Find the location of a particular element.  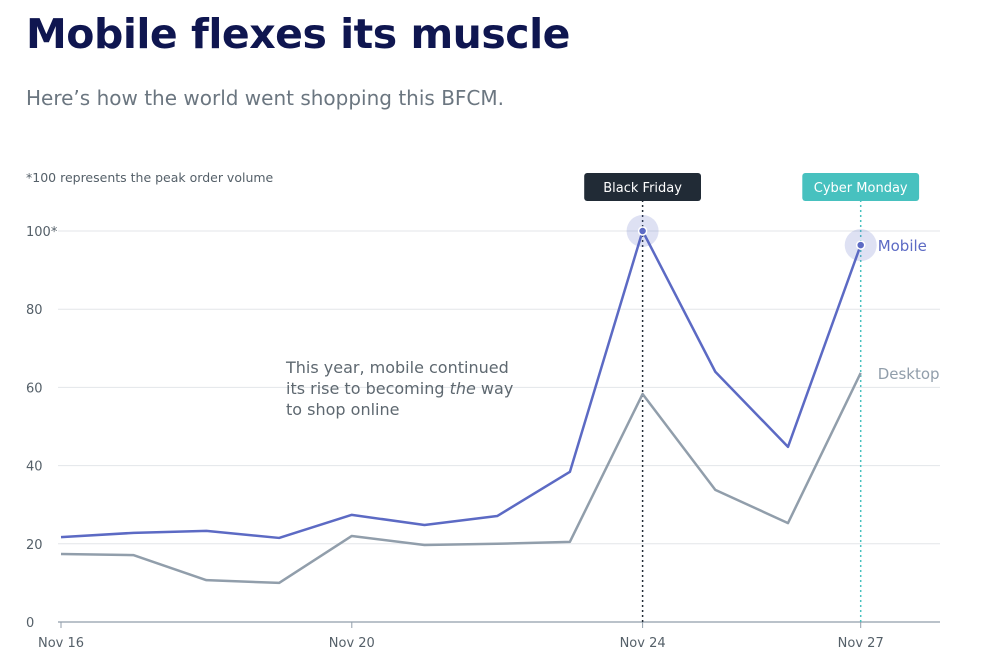

annotation-line-3: to shop online is located at coordinates (342, 409).